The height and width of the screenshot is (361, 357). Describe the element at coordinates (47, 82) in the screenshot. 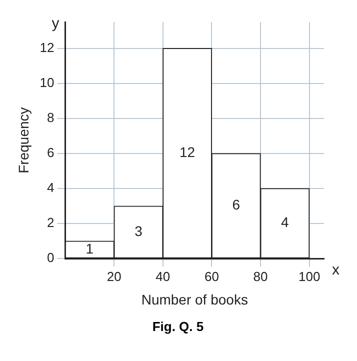

I see `y-tick-label: 10` at that location.